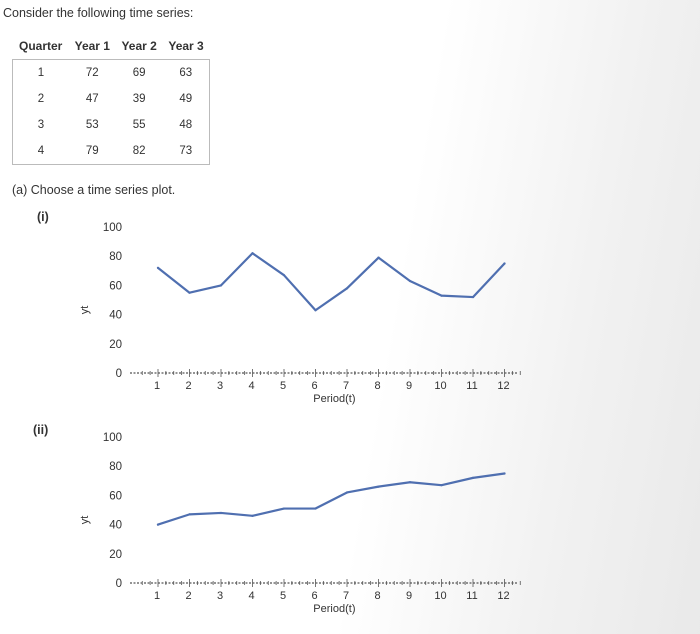 This screenshot has width=700, height=634. What do you see at coordinates (41, 73) in the screenshot?
I see `table-cell: 1` at bounding box center [41, 73].